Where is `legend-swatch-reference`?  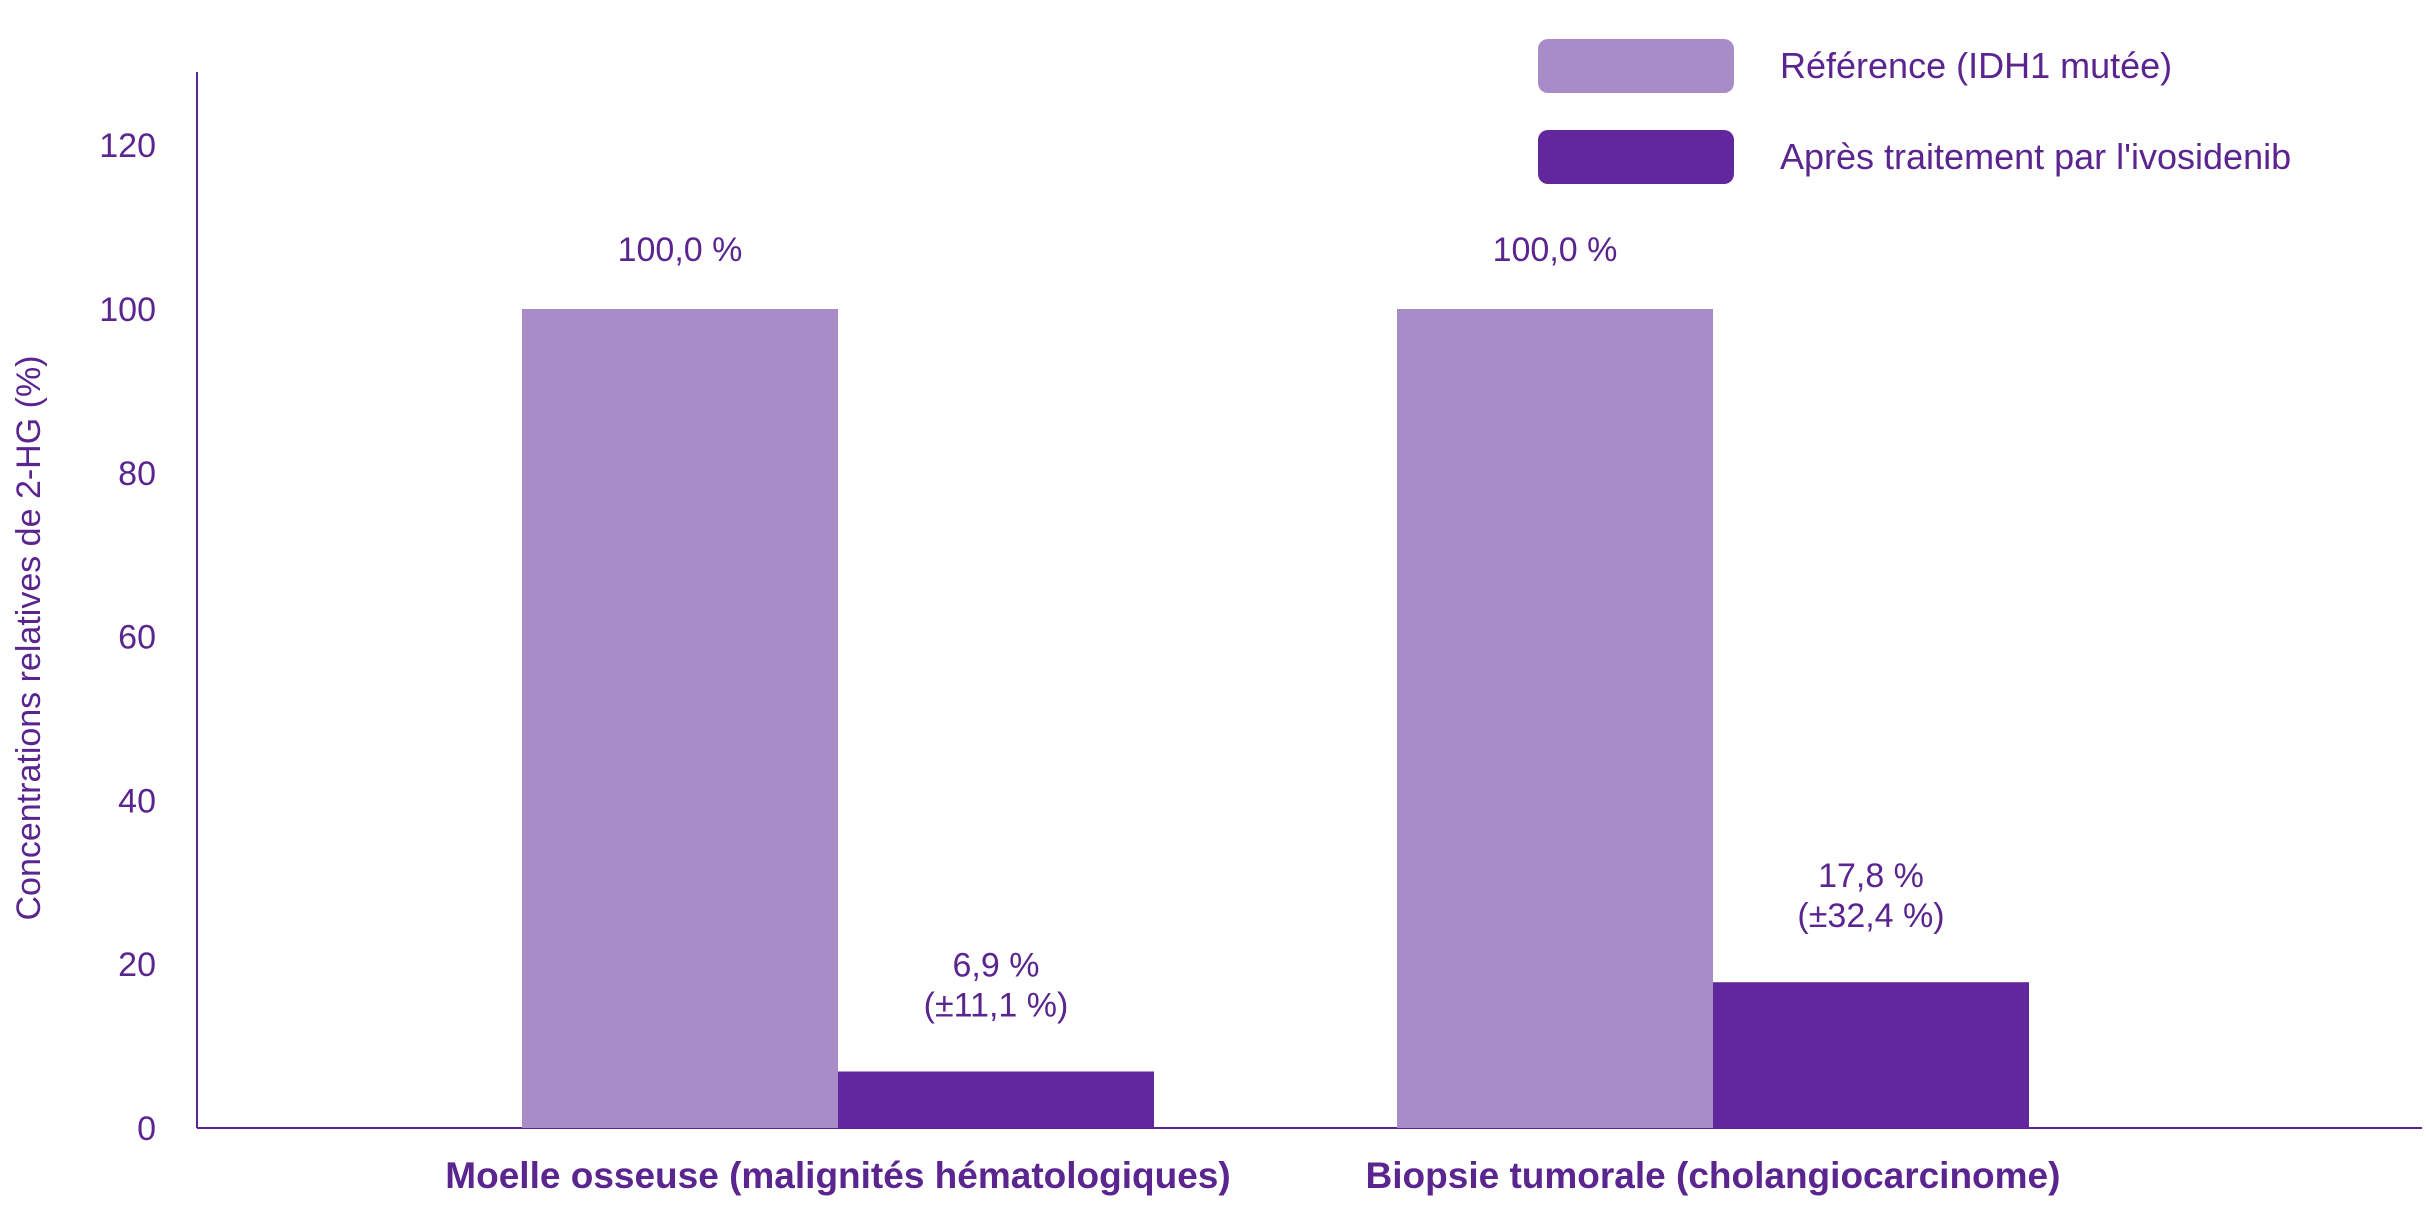
legend-swatch-reference is located at coordinates (1636, 66).